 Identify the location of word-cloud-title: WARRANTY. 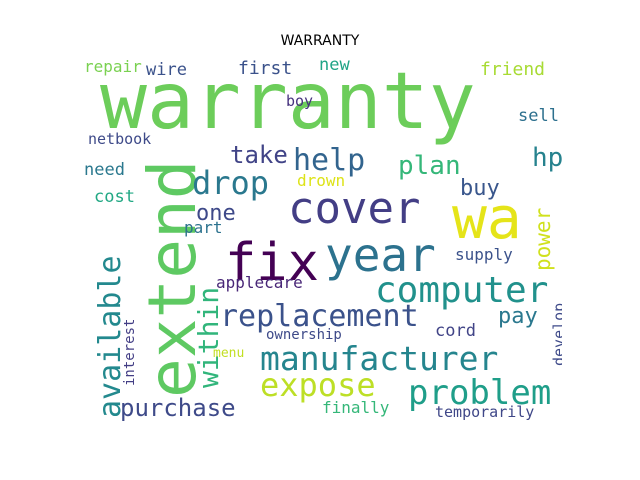
(320, 41).